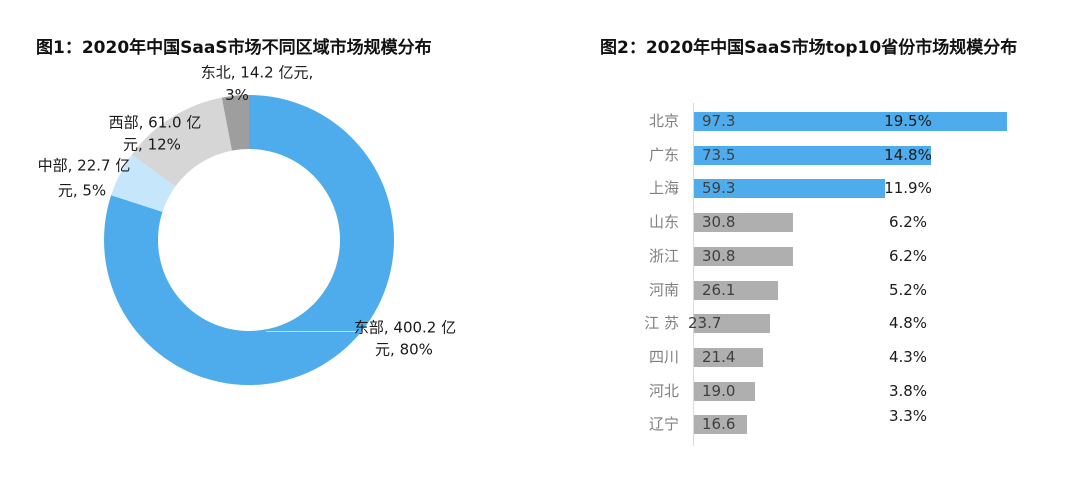 The width and height of the screenshot is (1080, 478). I want to click on bar-value-label-9: 16.6, so click(719, 424).